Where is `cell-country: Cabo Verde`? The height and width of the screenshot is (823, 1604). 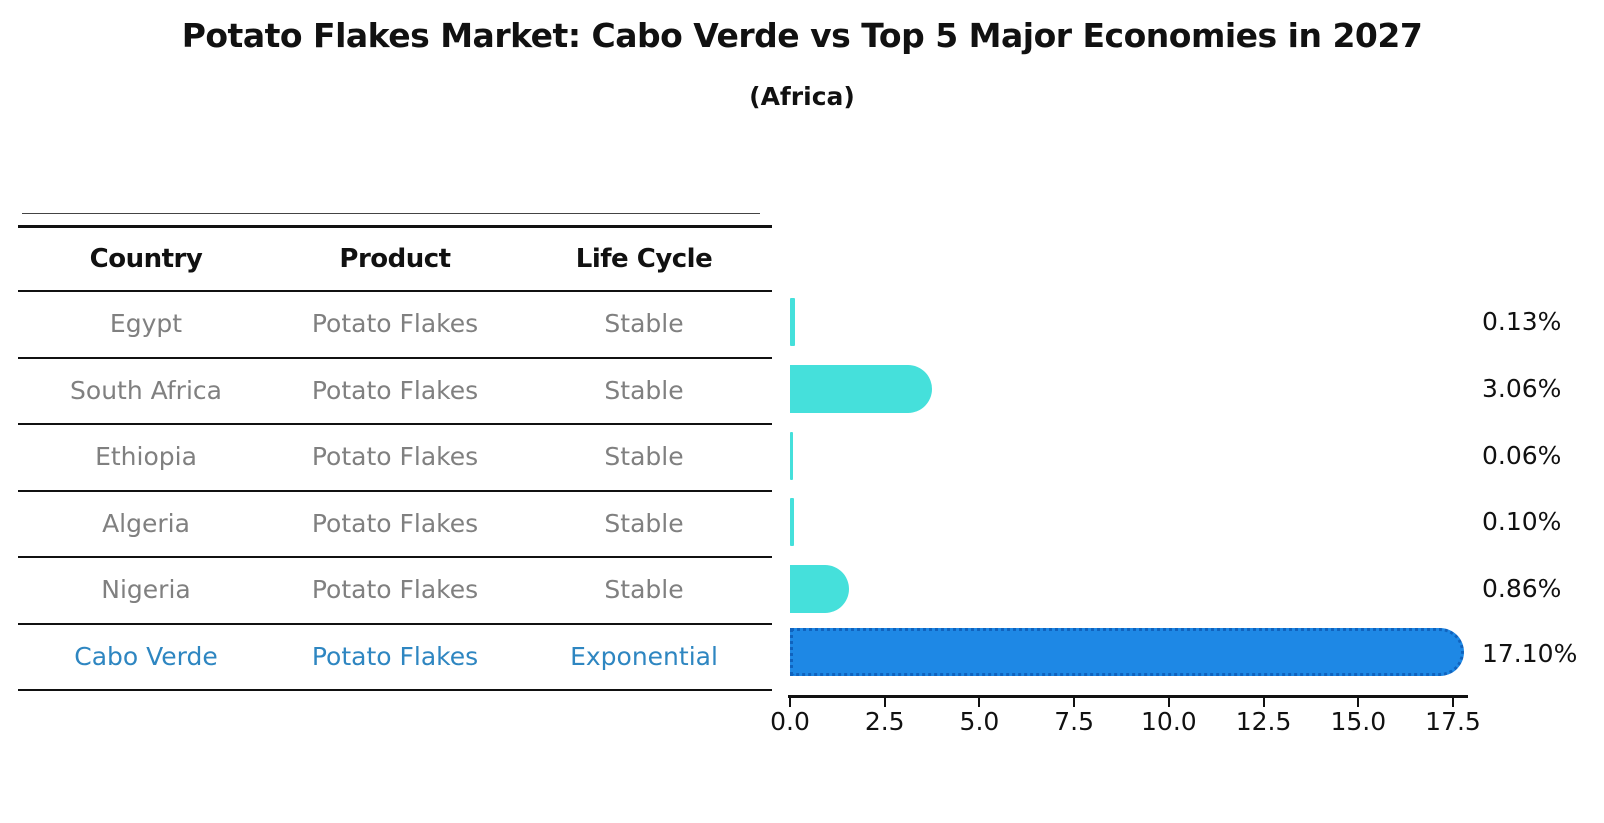 cell-country: Cabo Verde is located at coordinates (146, 656).